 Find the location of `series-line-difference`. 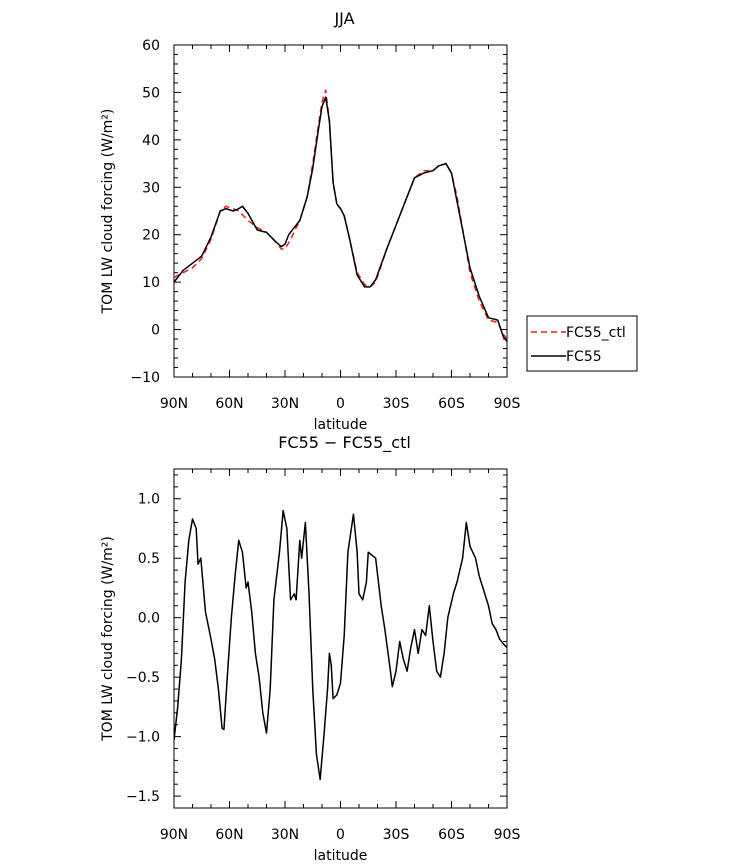

series-line-difference is located at coordinates (340, 645).